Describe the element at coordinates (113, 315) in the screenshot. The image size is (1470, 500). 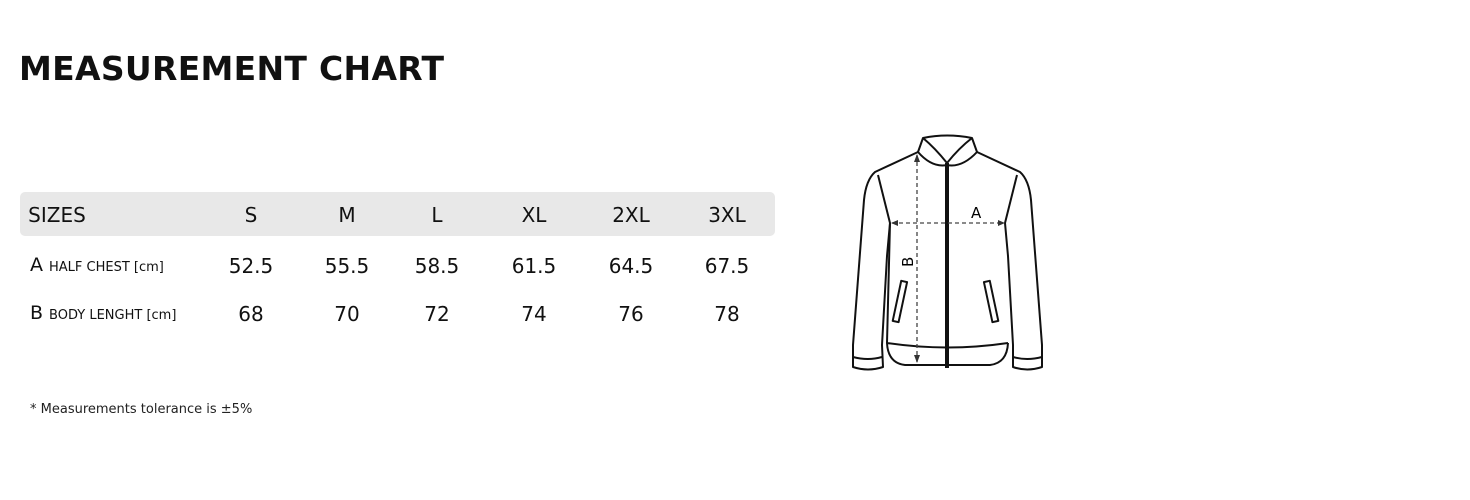
I see `row-label: BODY LENGHT [cm]` at that location.